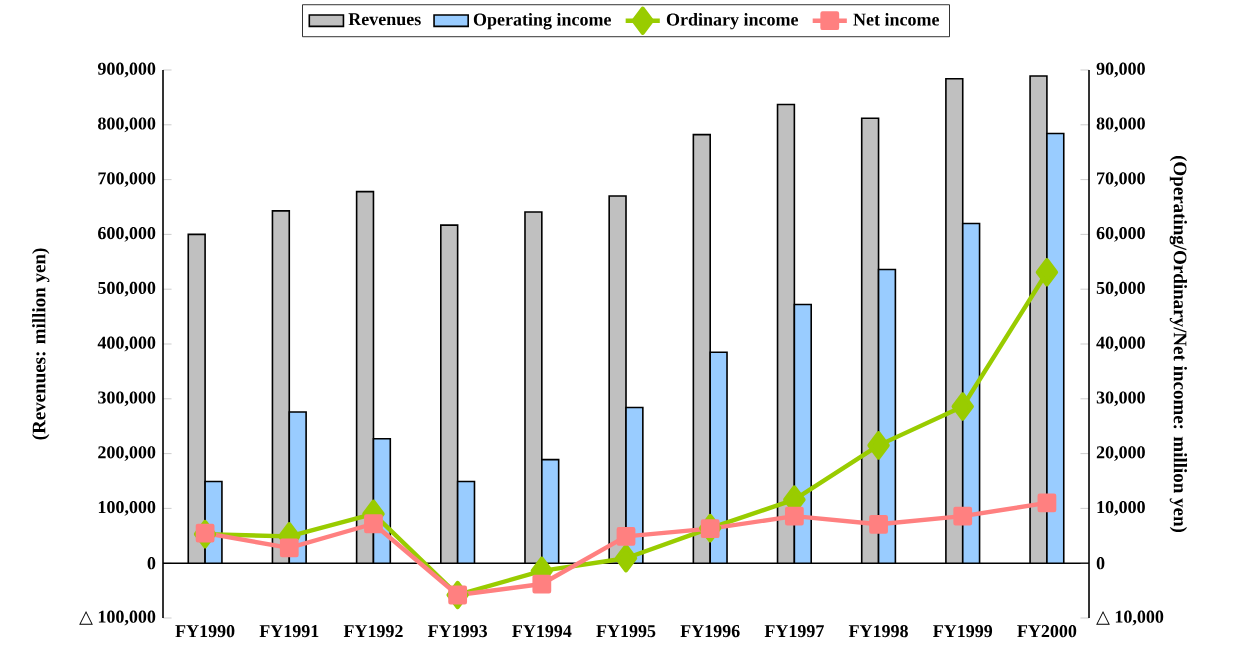  Describe the element at coordinates (542, 631) in the screenshot. I see `x-tick-label: FY1994` at that location.